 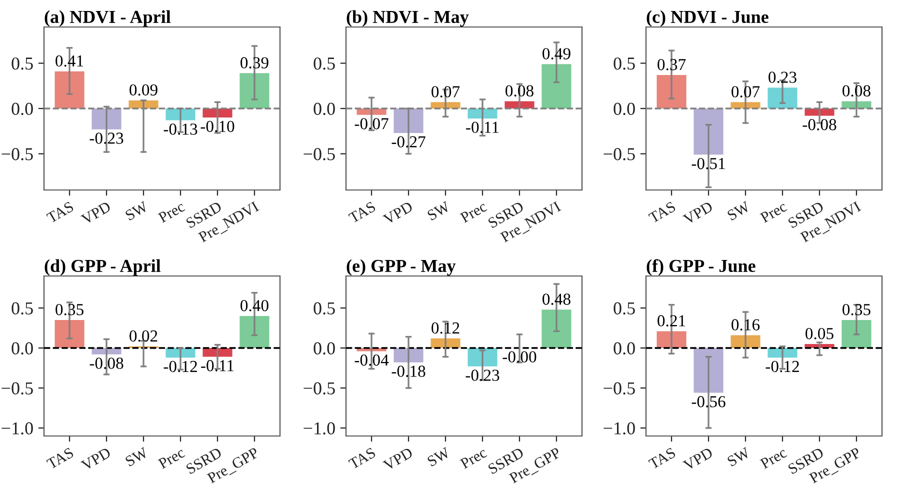 I want to click on data-label: 0.49, so click(x=556, y=54).